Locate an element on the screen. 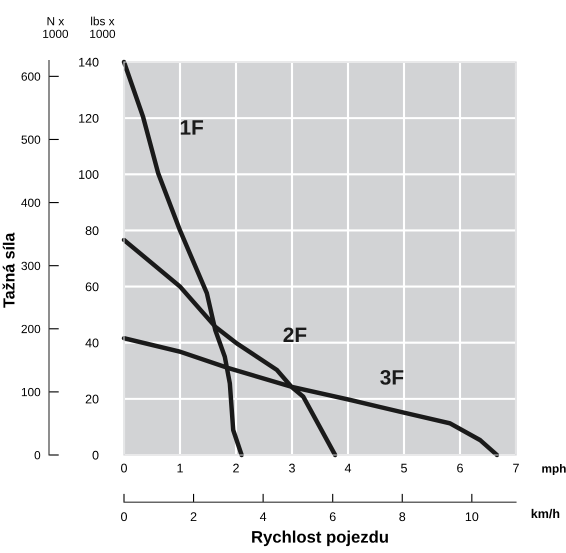 The width and height of the screenshot is (566, 553). y-tick-label: 500 is located at coordinates (30, 140).